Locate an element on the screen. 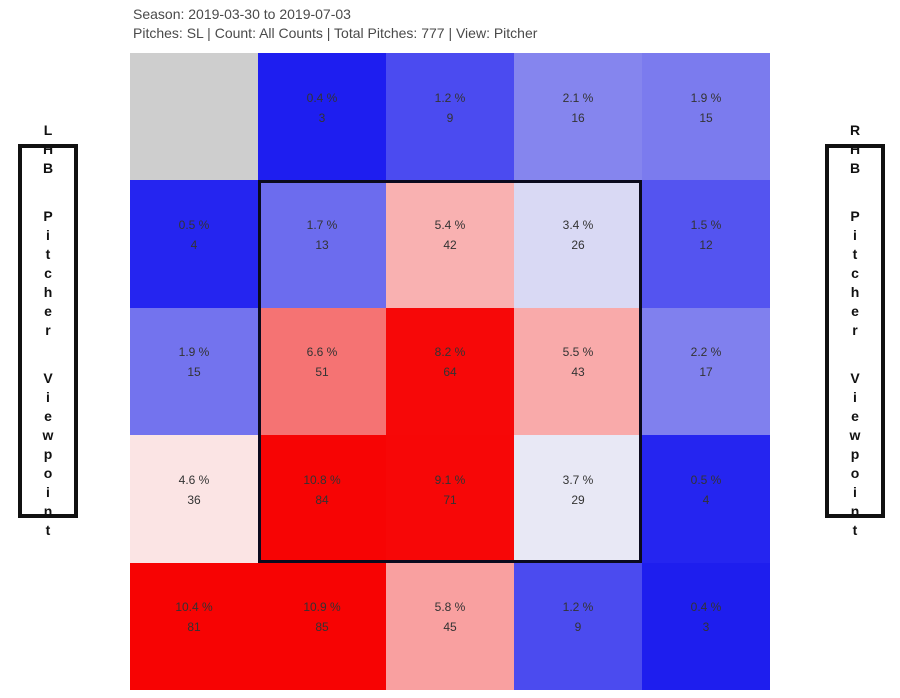 This screenshot has width=900, height=698. heatmap-cell-r2c5: 1.5 % 12 is located at coordinates (706, 244).